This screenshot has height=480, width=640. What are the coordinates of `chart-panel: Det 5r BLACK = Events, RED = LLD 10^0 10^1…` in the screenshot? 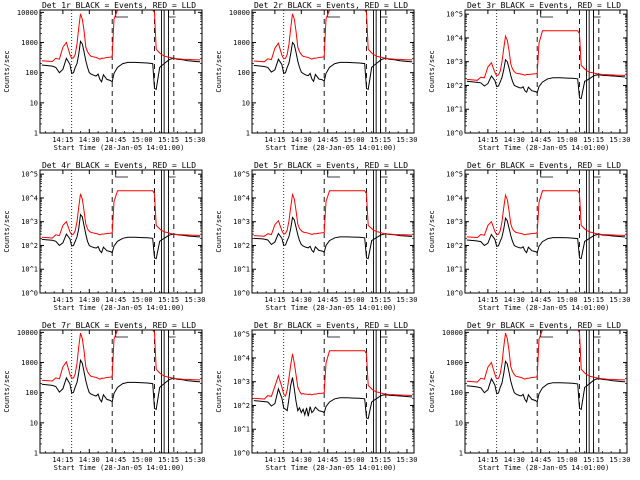 It's located at (316, 236).